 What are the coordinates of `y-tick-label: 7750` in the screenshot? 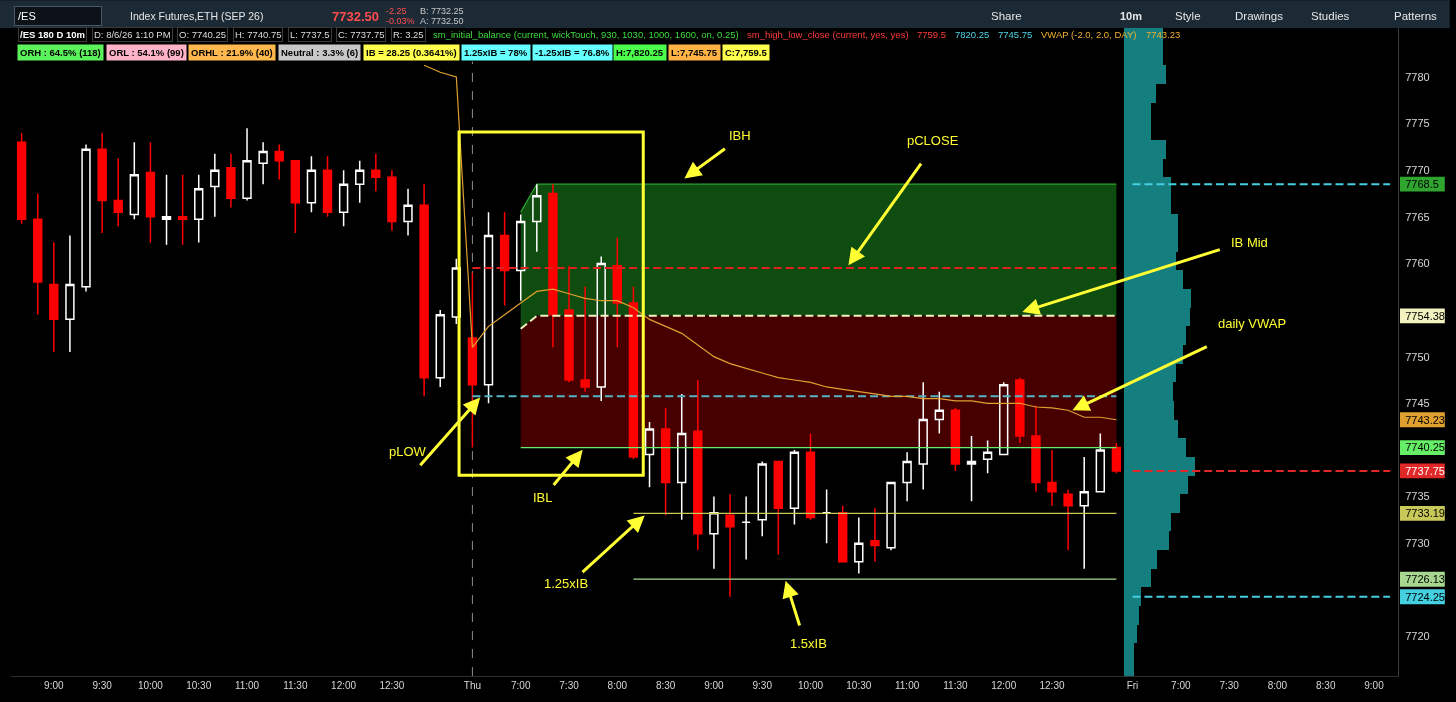 It's located at (1417, 356).